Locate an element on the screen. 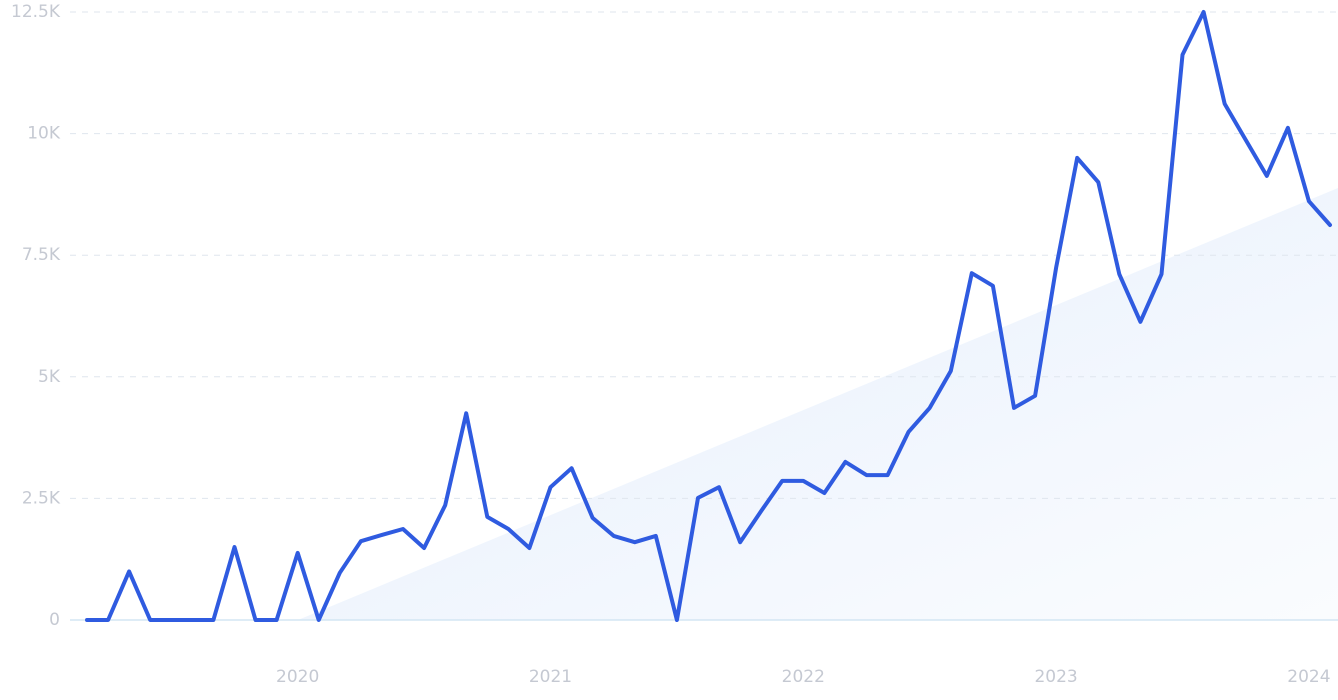 This screenshot has height=700, width=1338. y-tick-label: 7.5K is located at coordinates (41, 255).